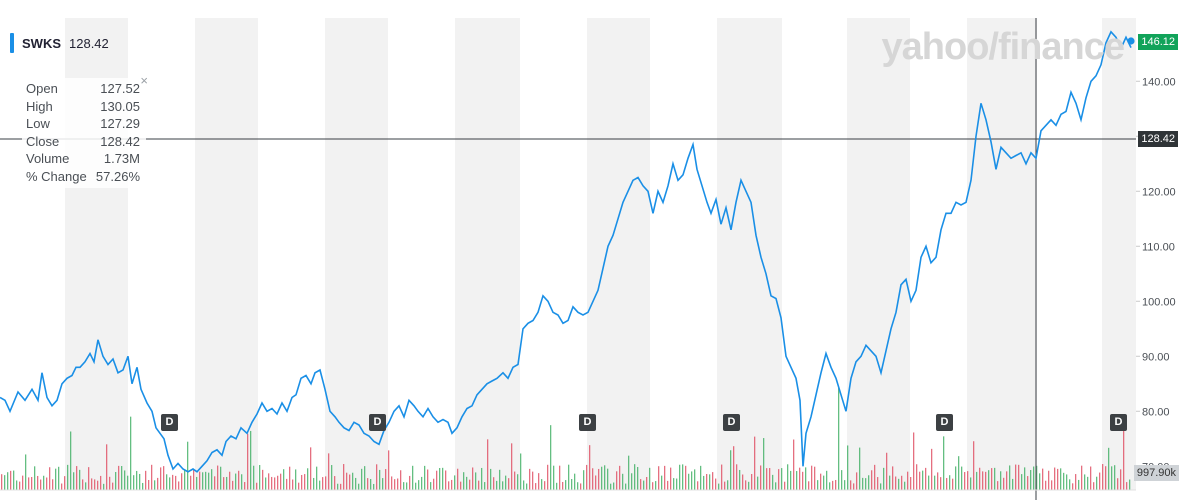  I want to click on ohlc-value: 127.29, so click(120, 124).